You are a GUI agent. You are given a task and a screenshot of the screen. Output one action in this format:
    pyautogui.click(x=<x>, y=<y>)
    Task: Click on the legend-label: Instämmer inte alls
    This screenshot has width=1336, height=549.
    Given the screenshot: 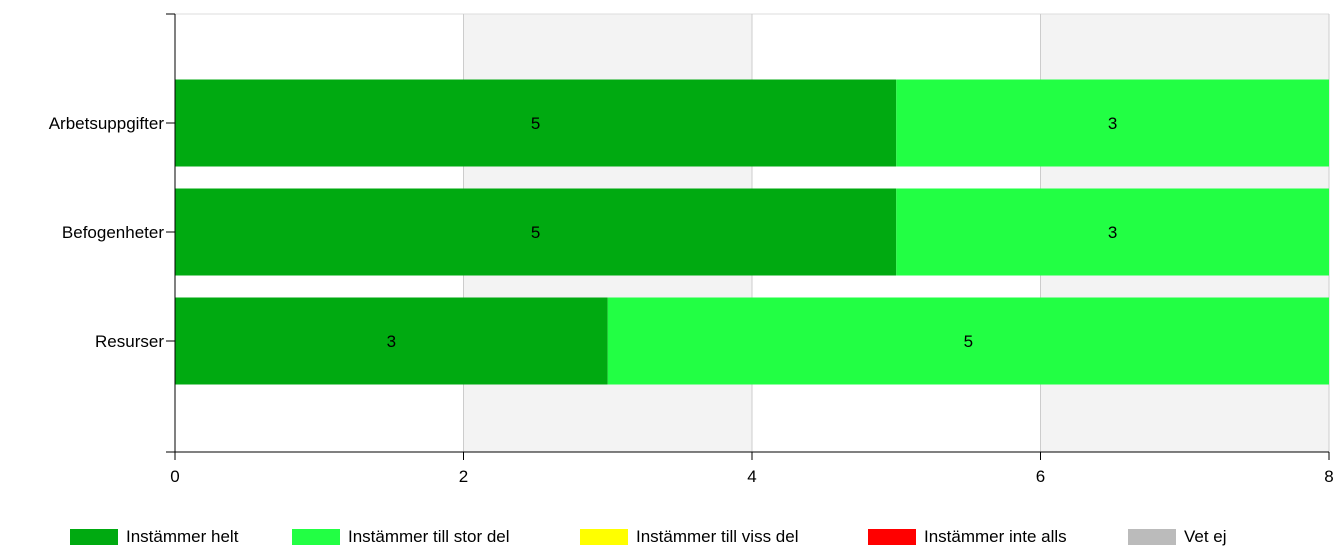 What is the action you would take?
    pyautogui.click(x=995, y=536)
    